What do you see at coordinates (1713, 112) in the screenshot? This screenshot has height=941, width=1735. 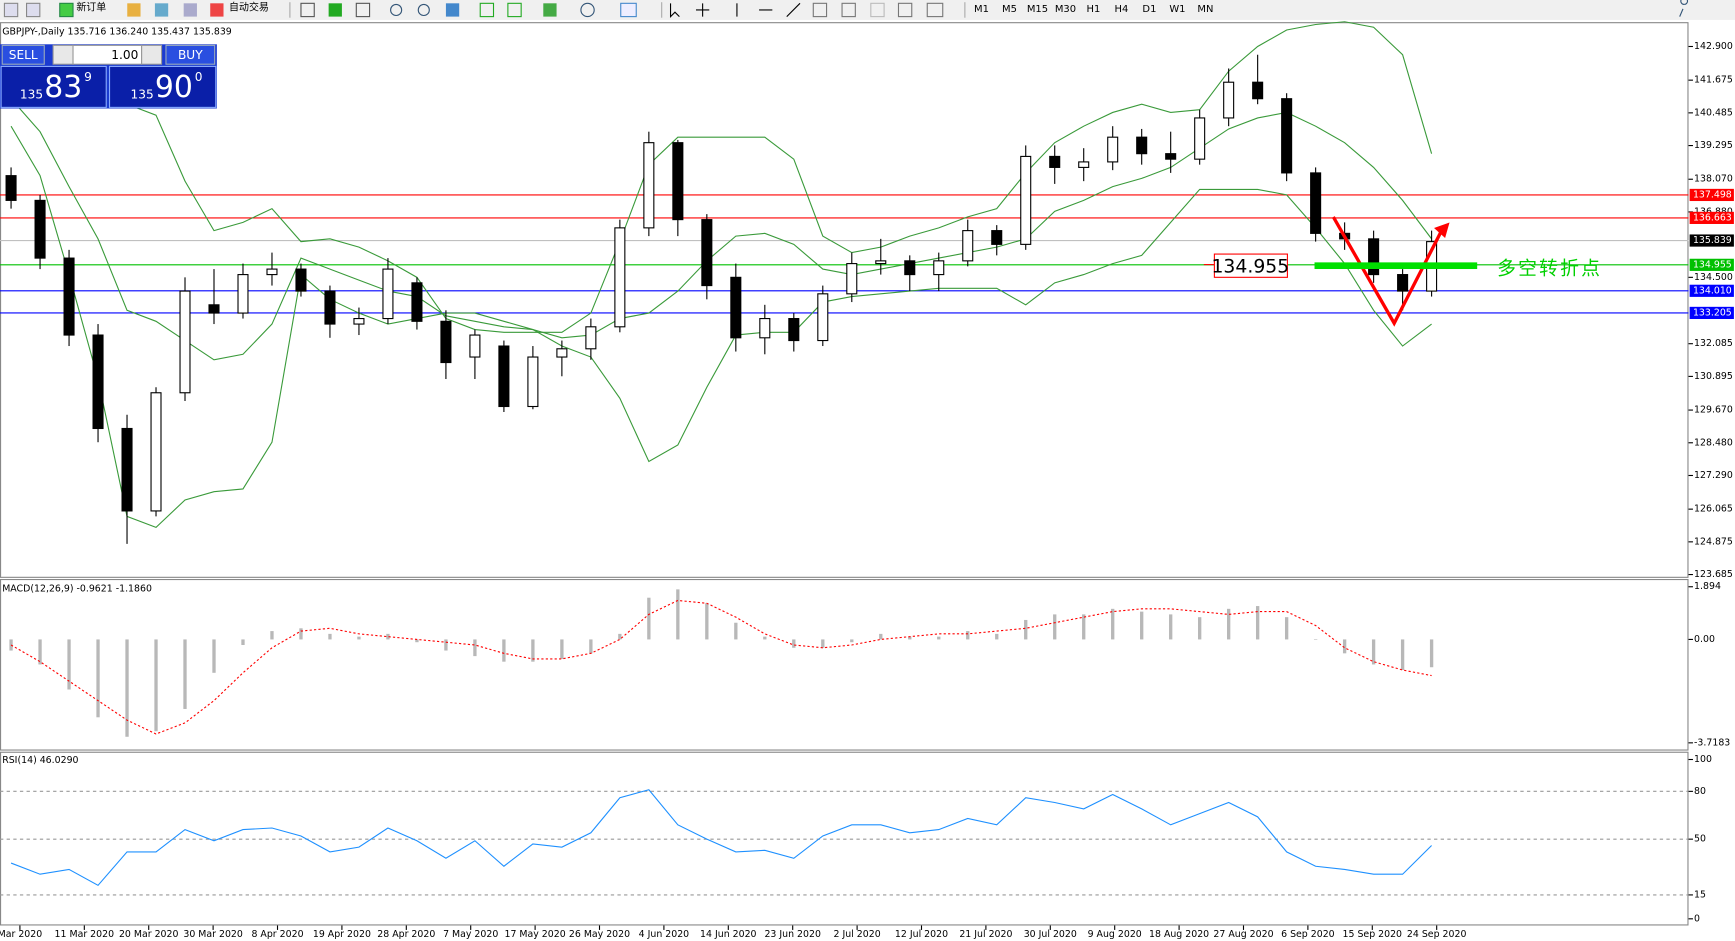 I see `y-tick-label: 140.485` at bounding box center [1713, 112].